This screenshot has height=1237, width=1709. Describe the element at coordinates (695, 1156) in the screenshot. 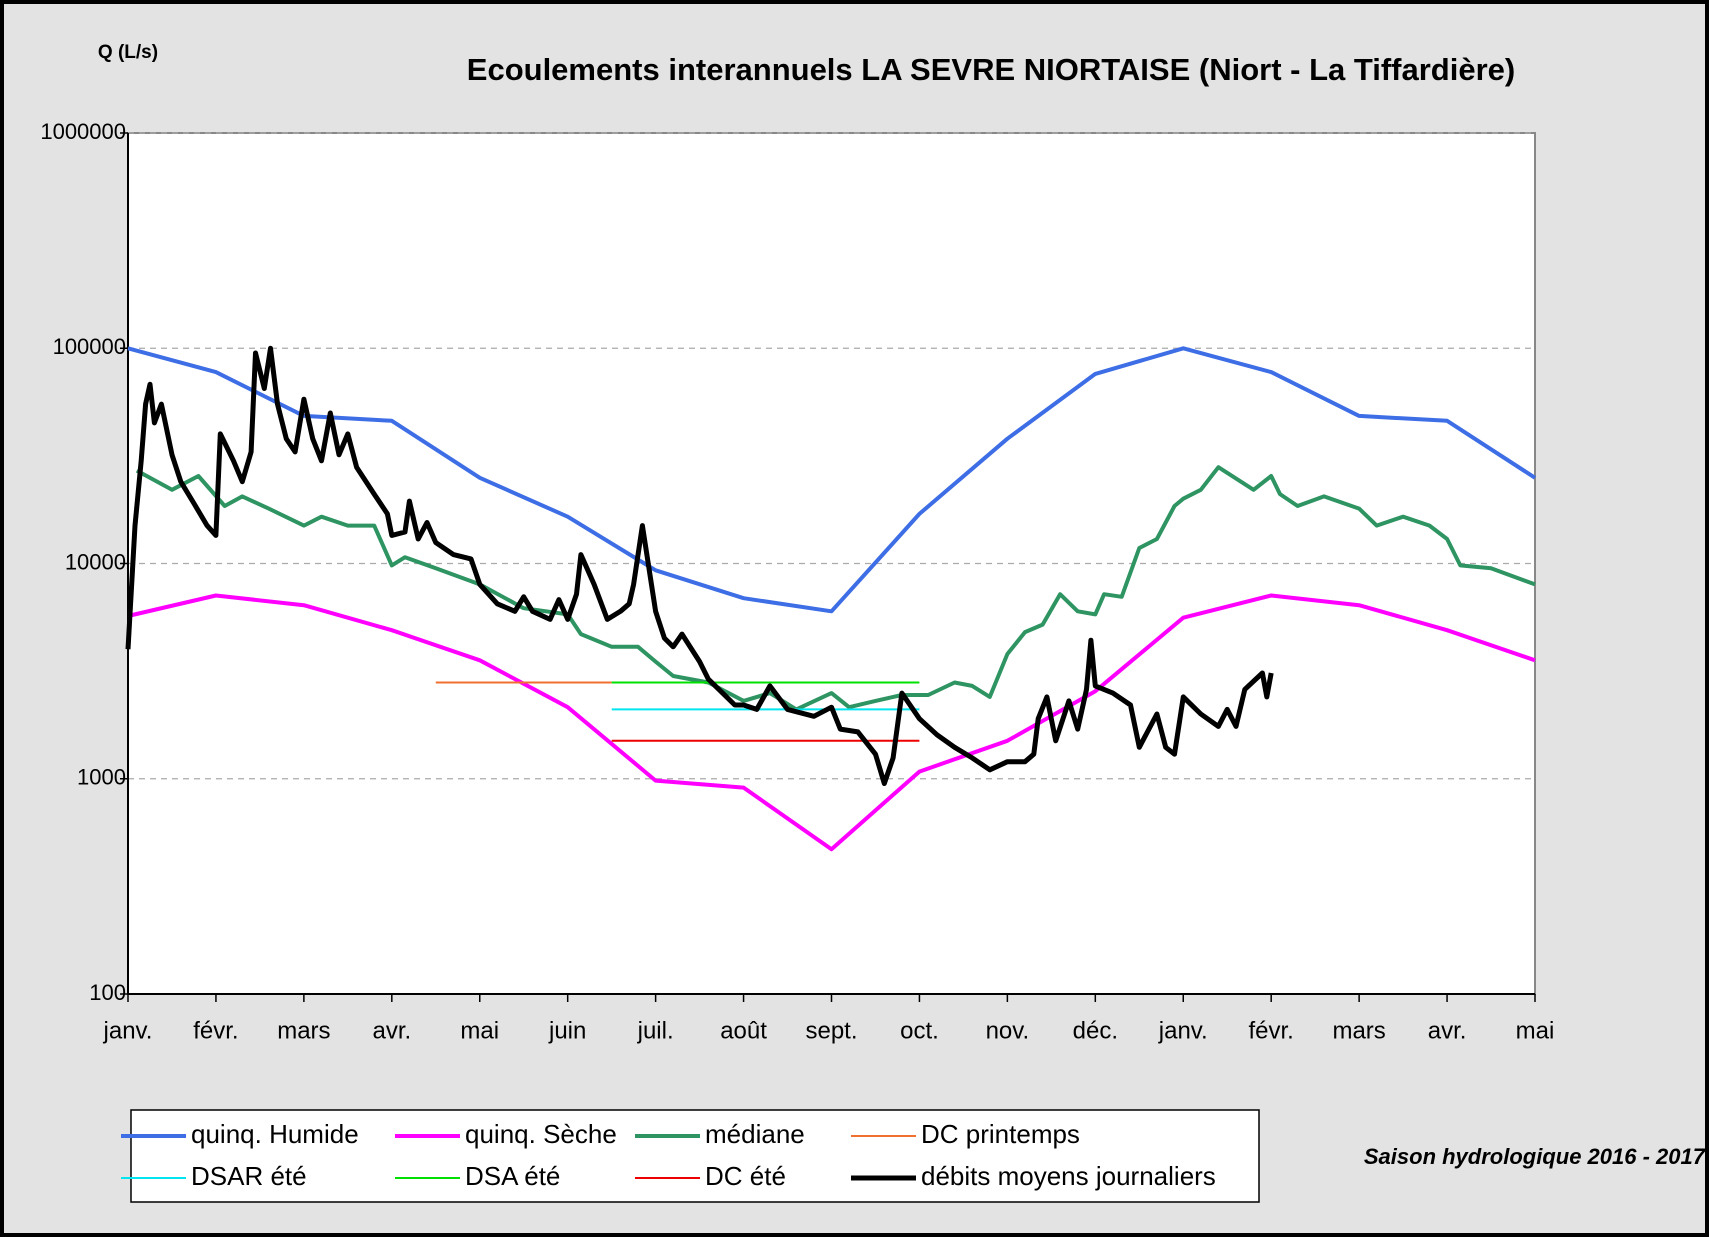

I see `legend` at that location.